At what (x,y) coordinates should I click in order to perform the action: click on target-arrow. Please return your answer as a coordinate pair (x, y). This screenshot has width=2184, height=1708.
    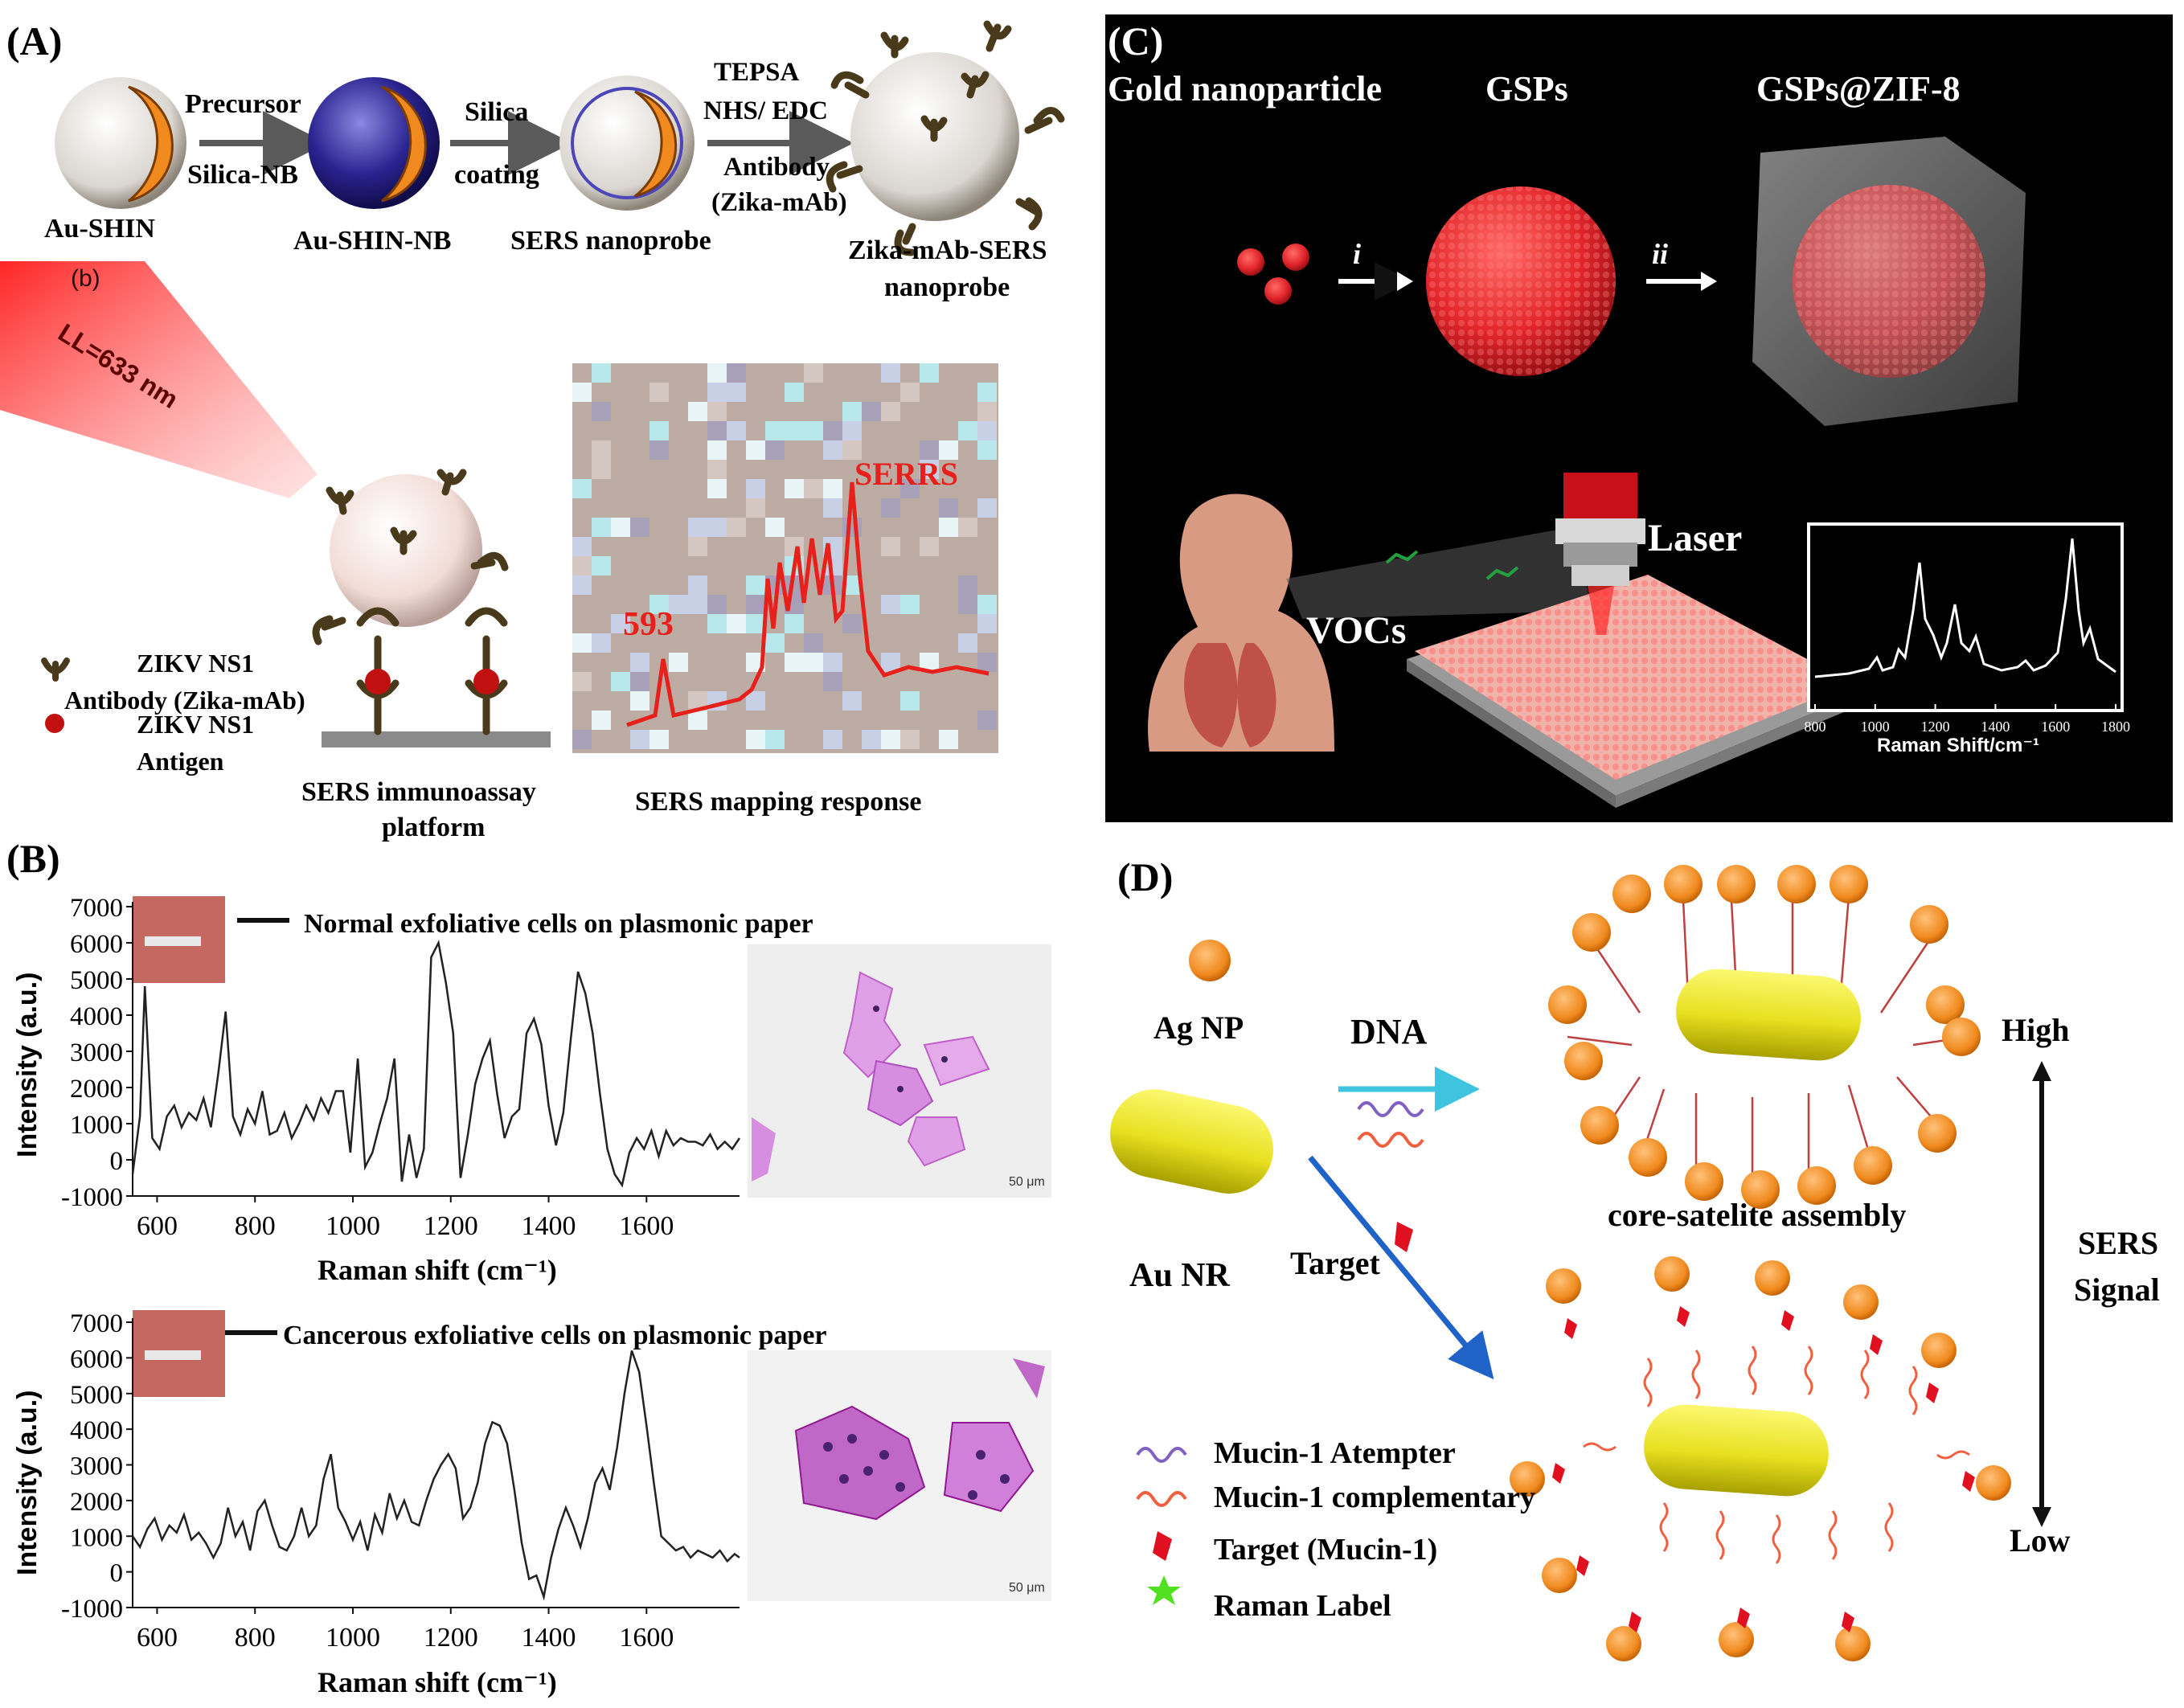
    Looking at the image, I should click on (1401, 1267).